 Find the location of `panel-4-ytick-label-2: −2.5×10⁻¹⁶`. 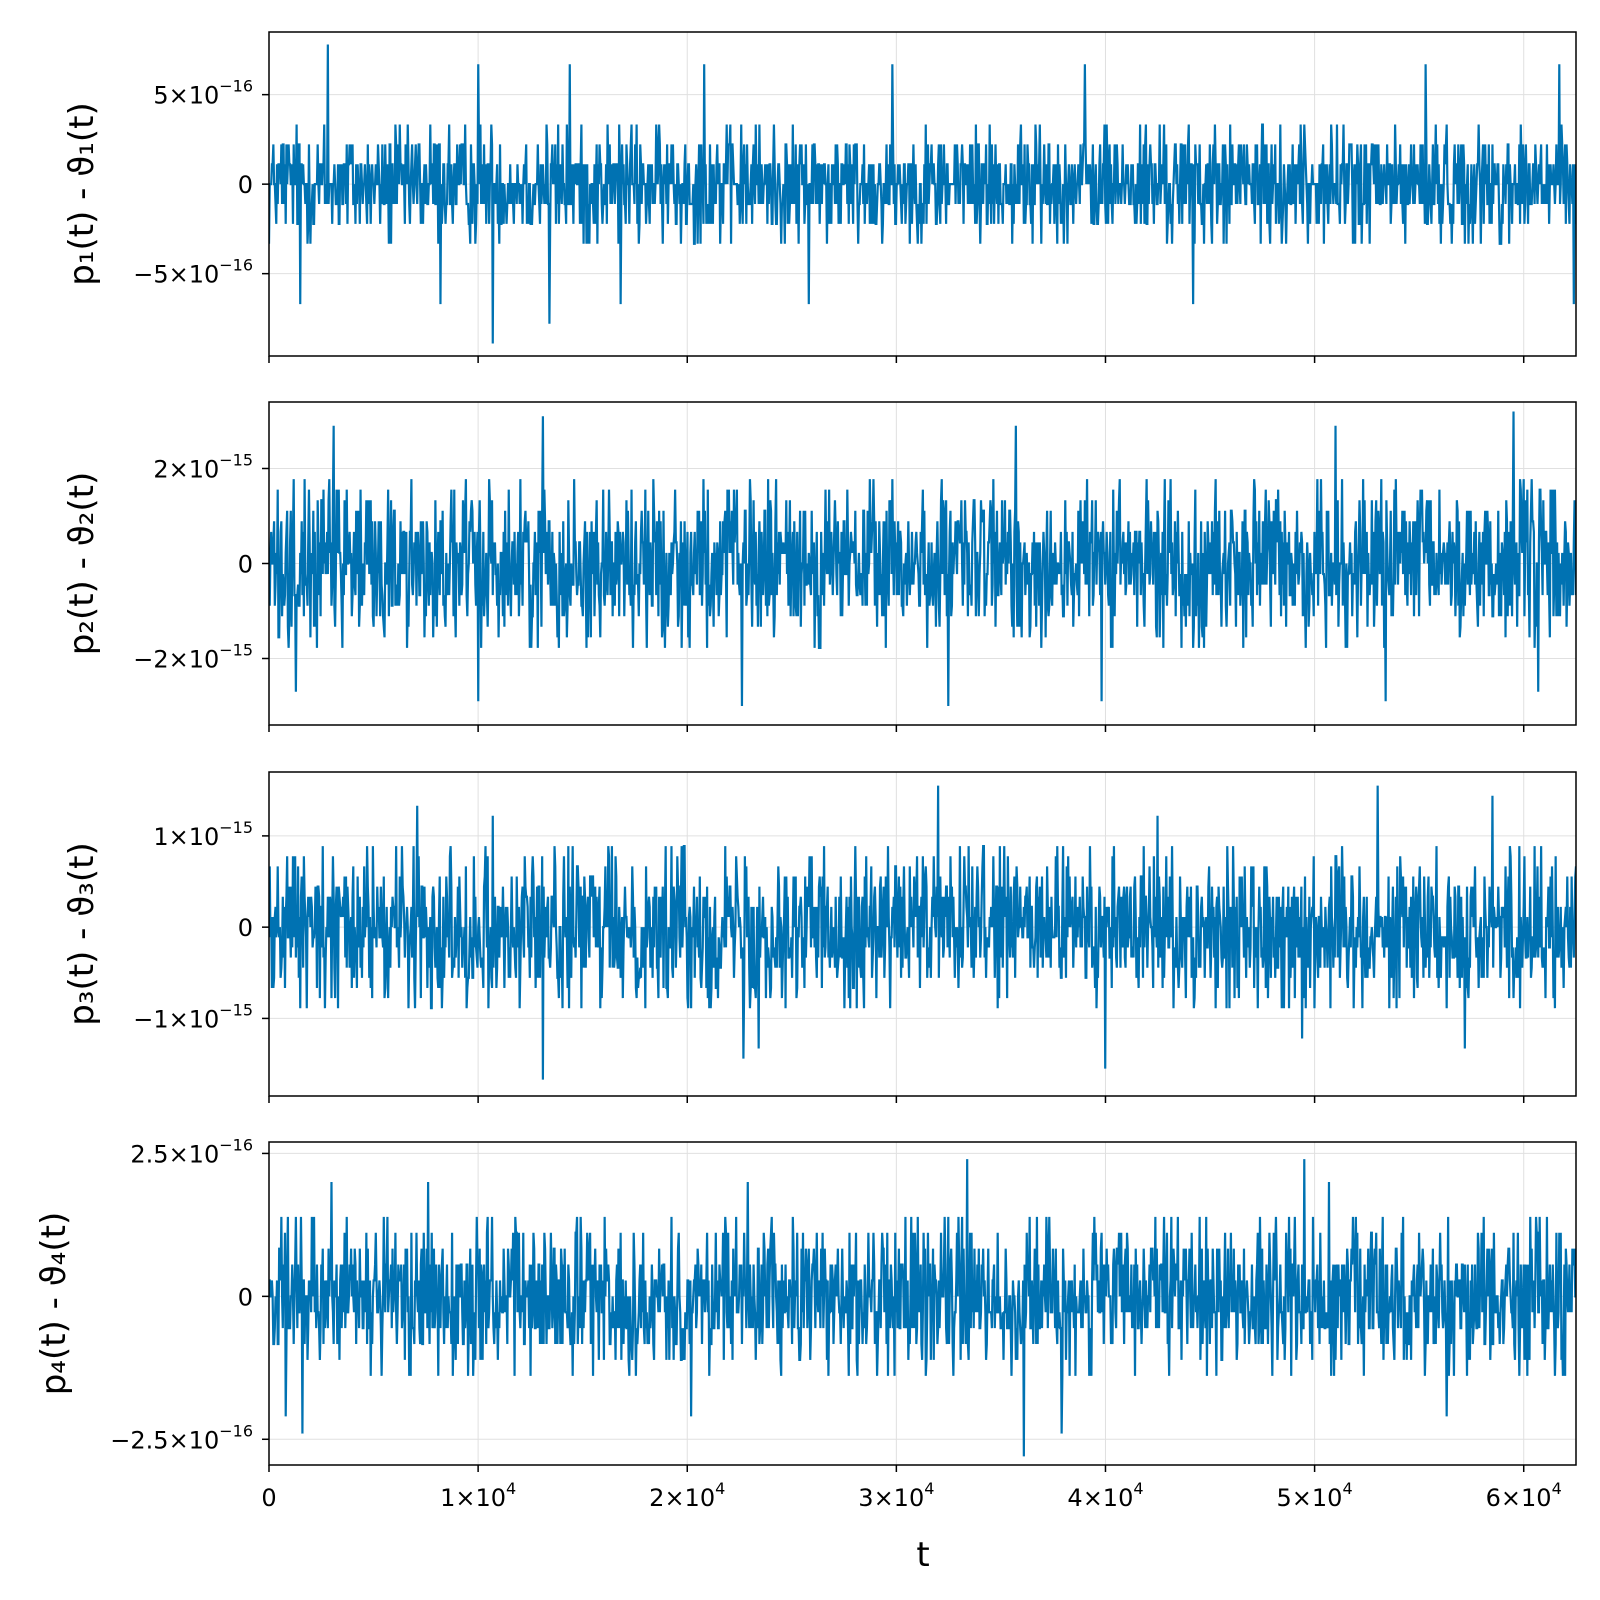

panel-4-ytick-label-2: −2.5×10⁻¹⁶ is located at coordinates (181, 1437).